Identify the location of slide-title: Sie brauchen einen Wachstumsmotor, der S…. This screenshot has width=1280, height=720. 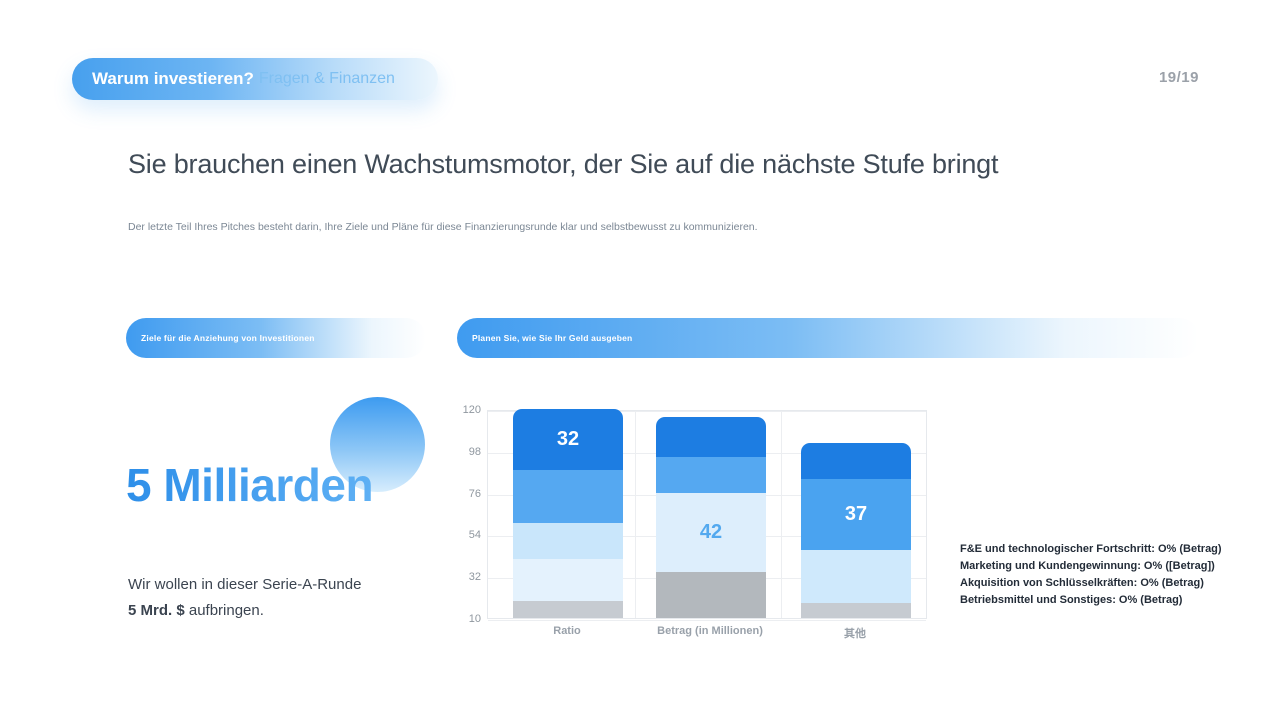
(563, 164).